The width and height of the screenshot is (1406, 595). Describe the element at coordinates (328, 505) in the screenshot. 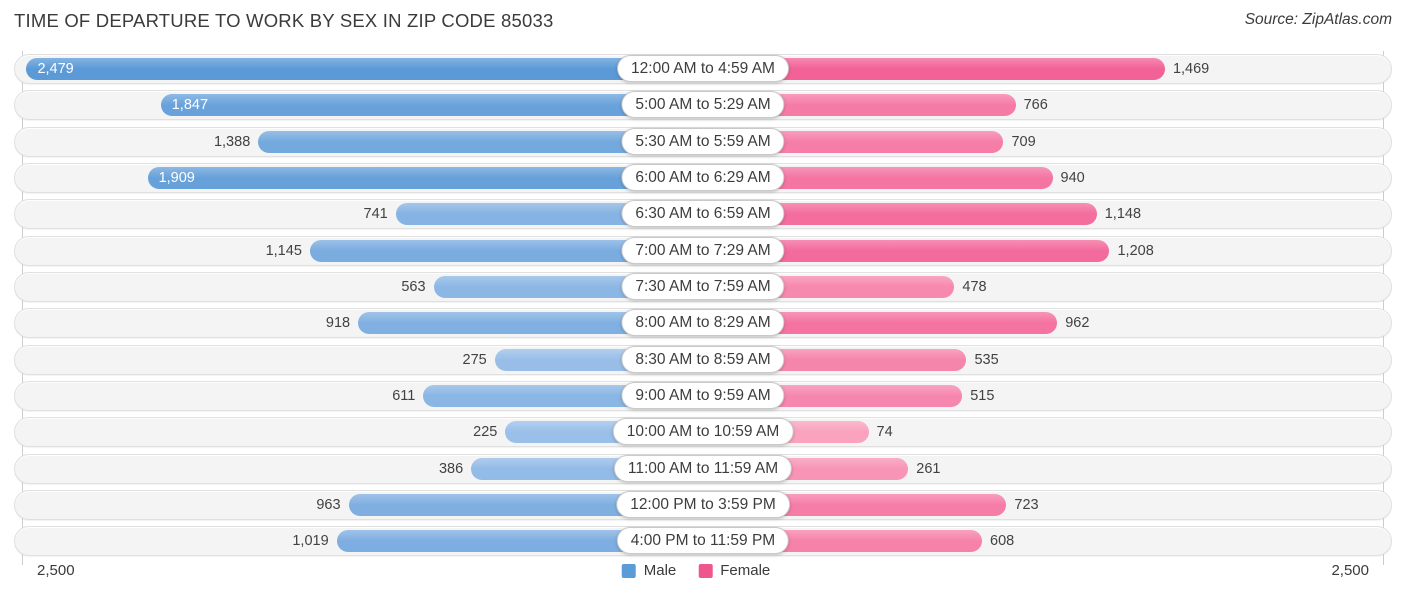

I see `male-value-label: 963` at that location.